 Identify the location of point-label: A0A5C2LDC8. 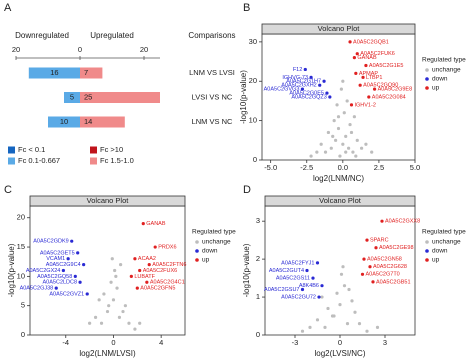
(60, 283).